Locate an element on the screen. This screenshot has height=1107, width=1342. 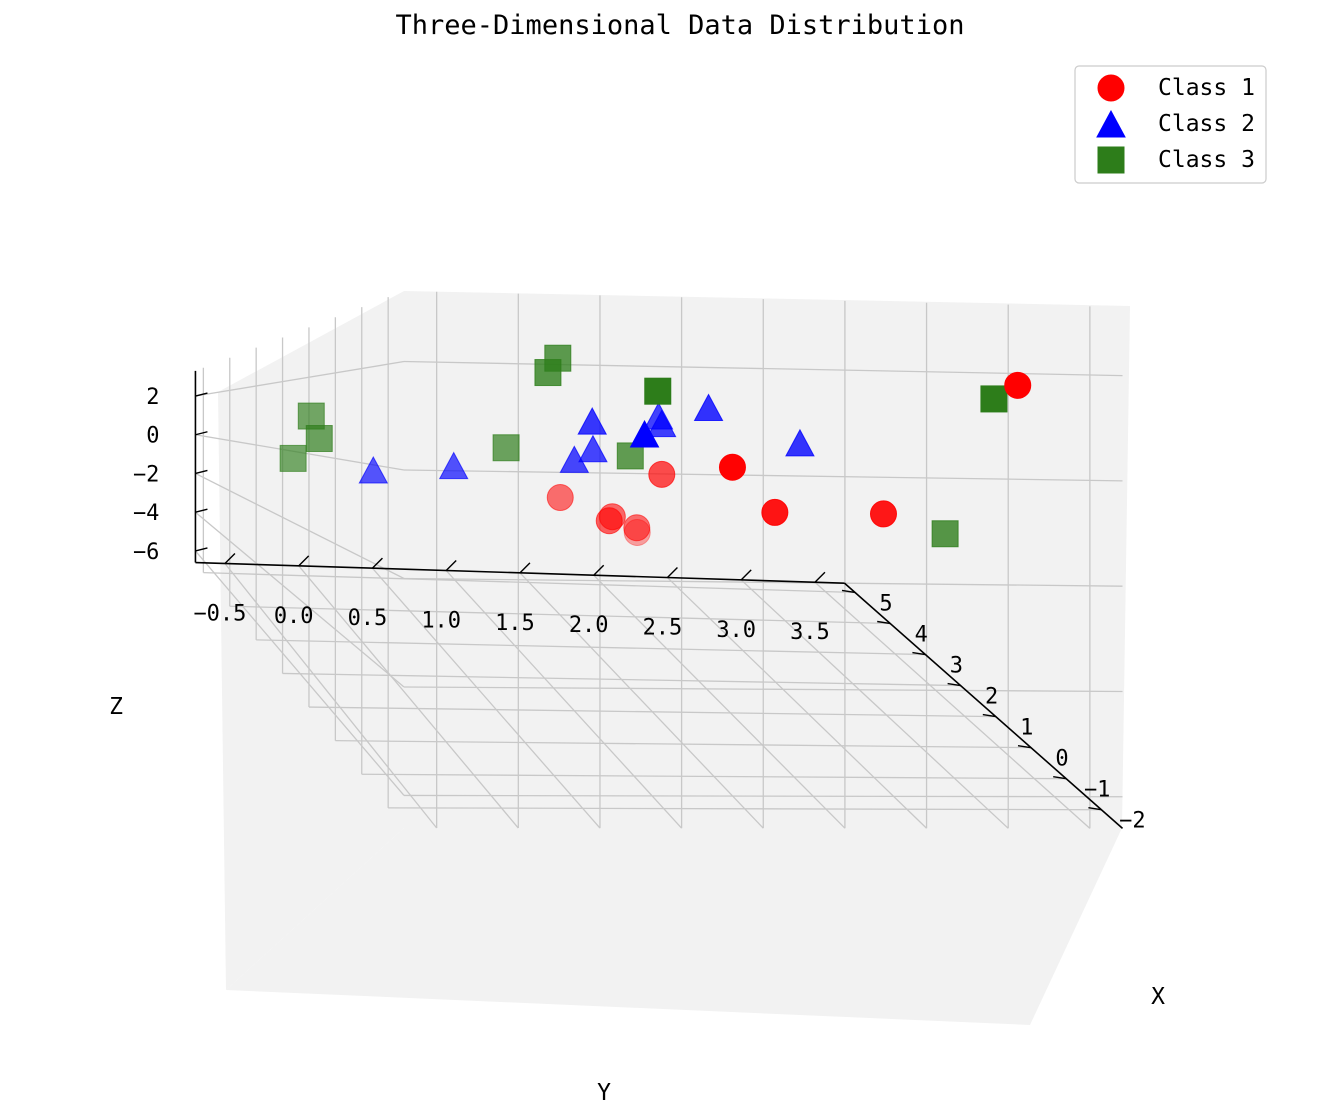
x-tick-label: 0 is located at coordinates (1061, 759).